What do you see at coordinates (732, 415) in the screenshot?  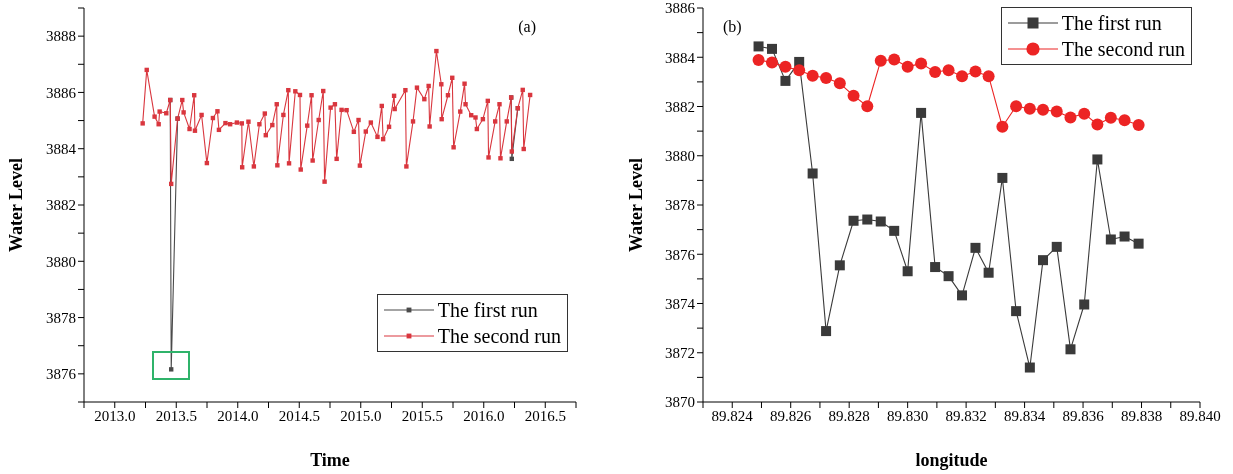 I see `x-tick-label: 89.824` at bounding box center [732, 415].